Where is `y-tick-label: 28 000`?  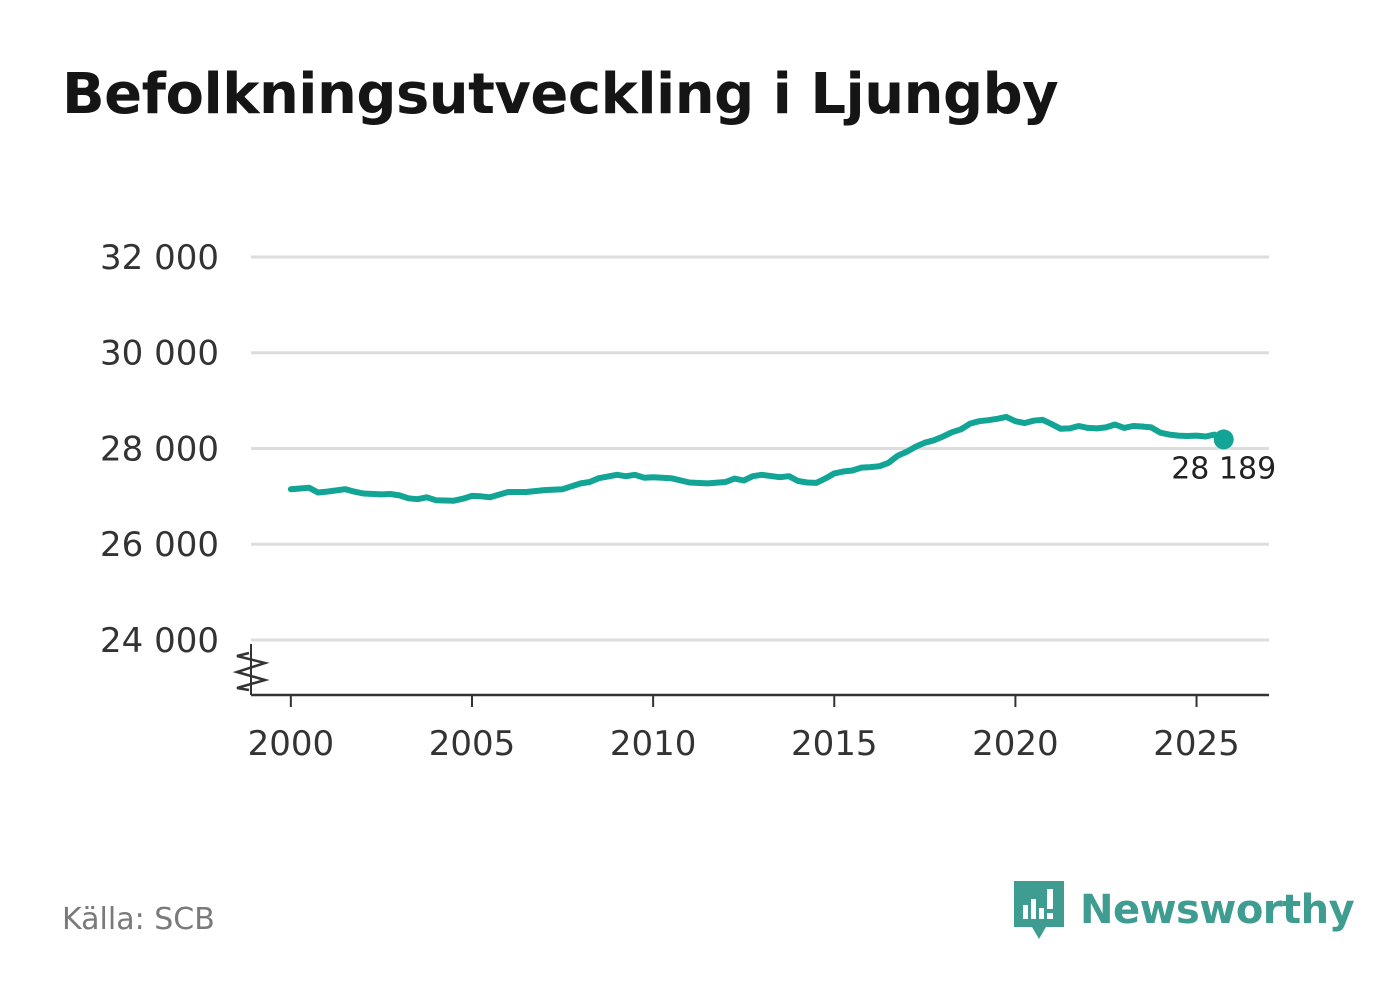
y-tick-label: 28 000 is located at coordinates (159, 449).